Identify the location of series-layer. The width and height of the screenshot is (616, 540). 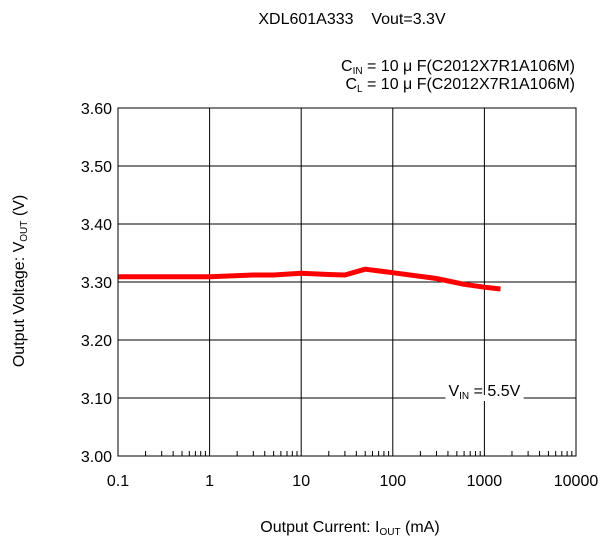
(309, 279).